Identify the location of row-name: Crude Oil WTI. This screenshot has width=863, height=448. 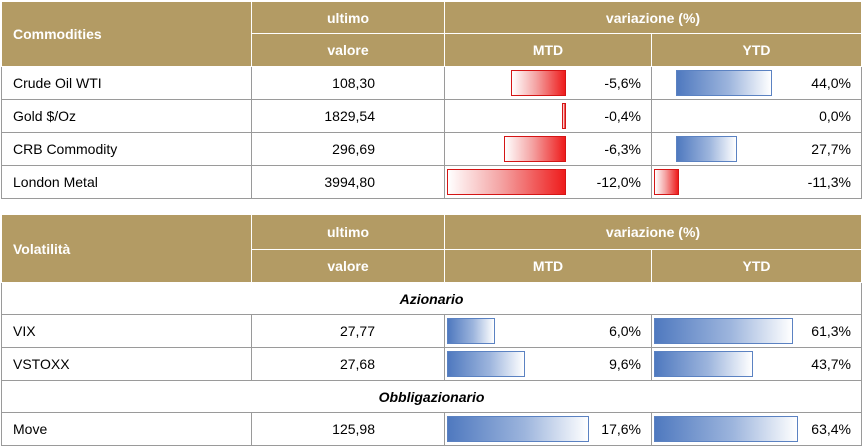
(126, 83).